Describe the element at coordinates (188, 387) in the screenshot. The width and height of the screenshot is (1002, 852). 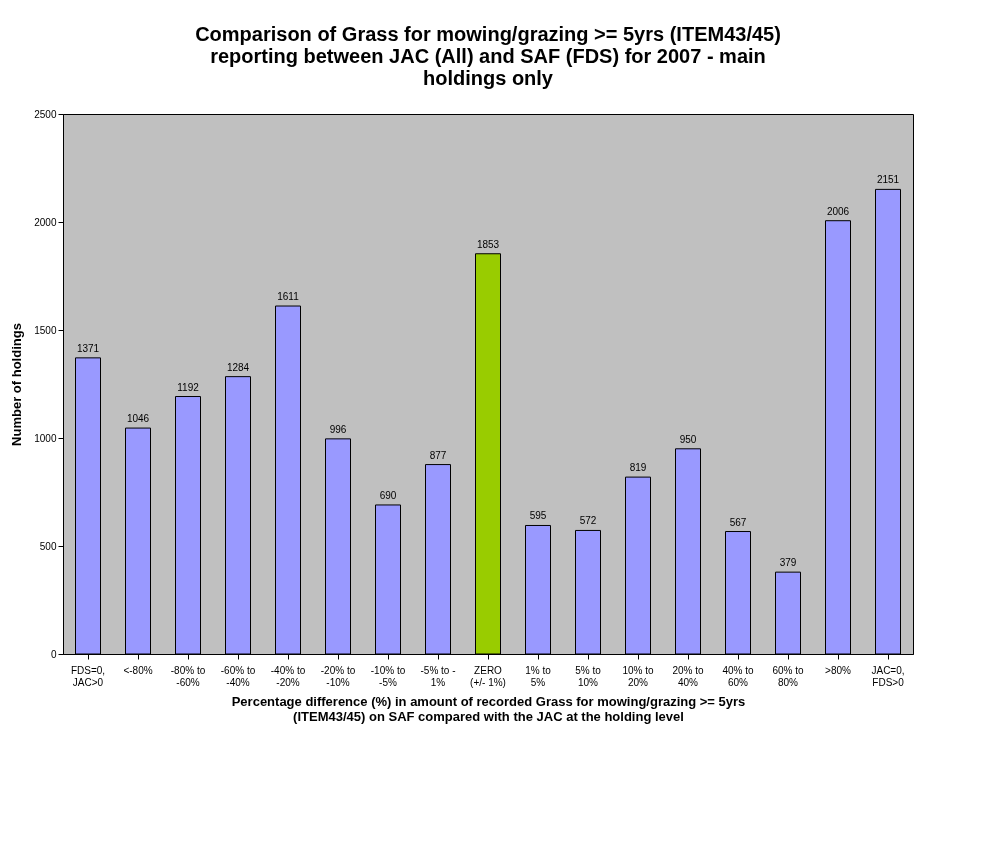
I see `data-label: 1192` at that location.